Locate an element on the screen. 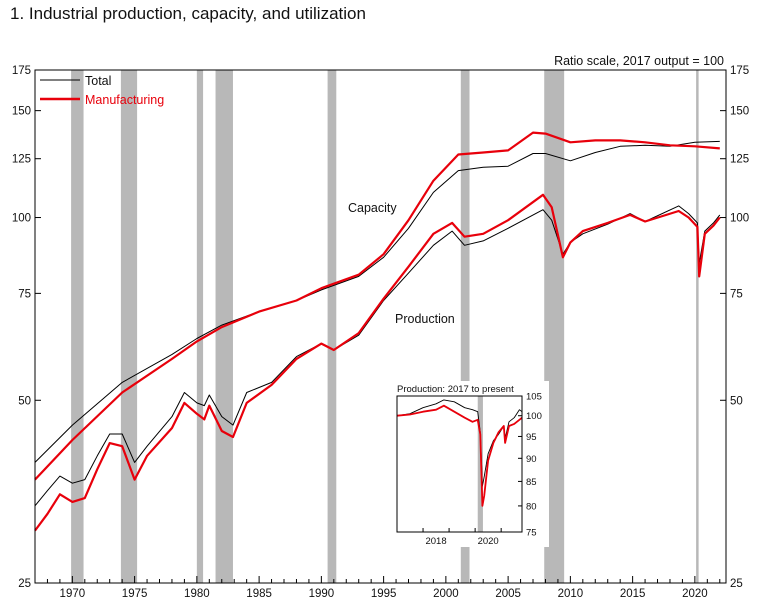 The width and height of the screenshot is (760, 611). inset-y-tick-label-75: 75 is located at coordinates (531, 533).